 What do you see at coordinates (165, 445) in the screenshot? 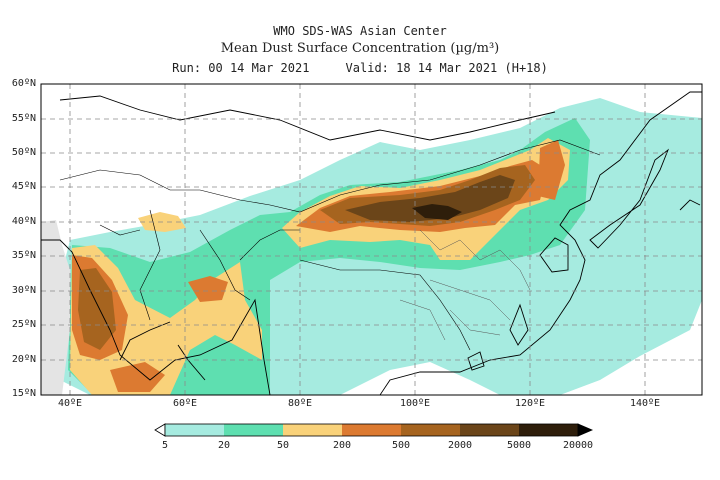
I see `colorbar-label: 5` at bounding box center [165, 445].